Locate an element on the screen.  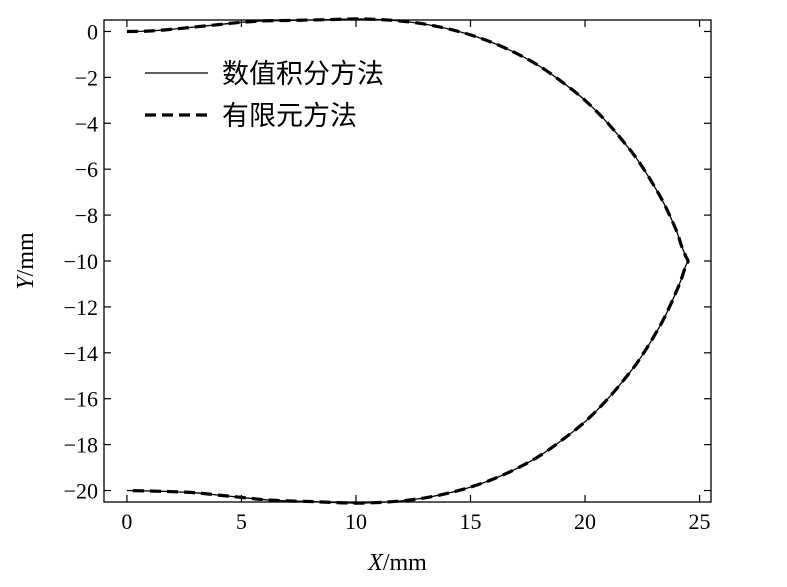
x-tick-label: 0 is located at coordinates (126, 521).